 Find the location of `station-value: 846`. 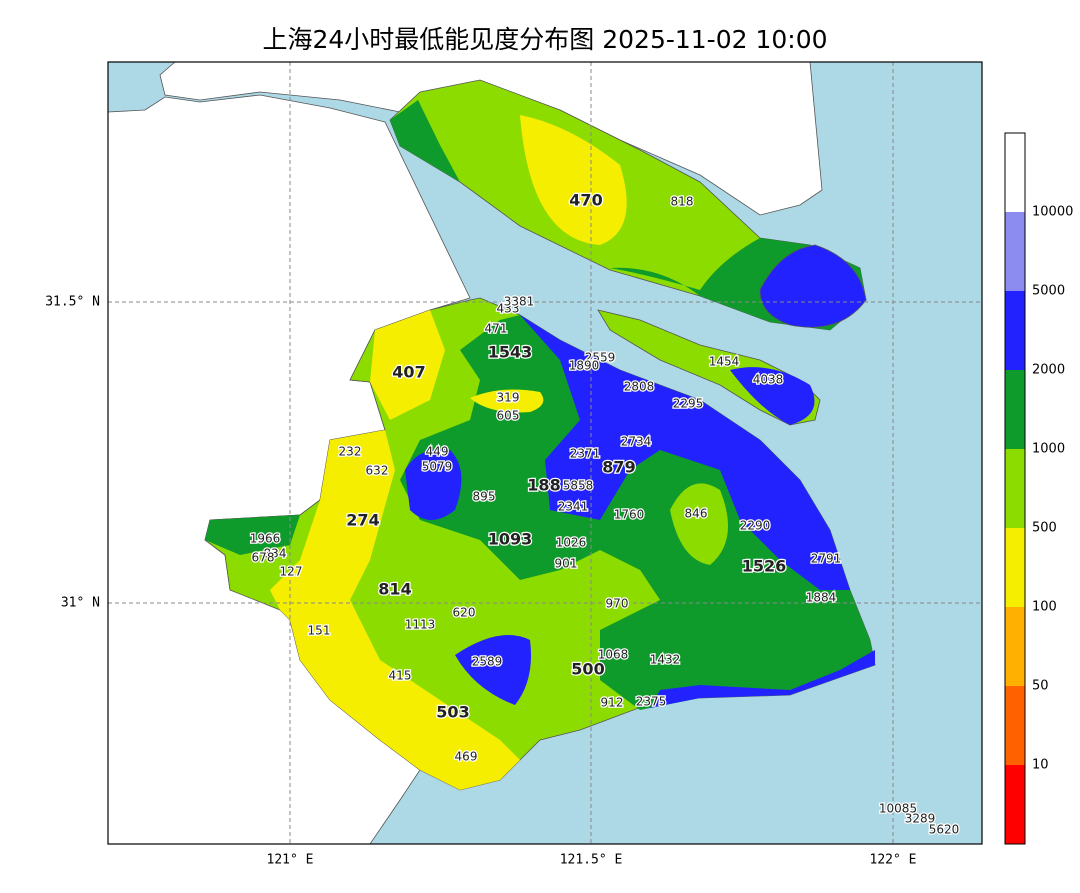

station-value: 846 is located at coordinates (696, 514).